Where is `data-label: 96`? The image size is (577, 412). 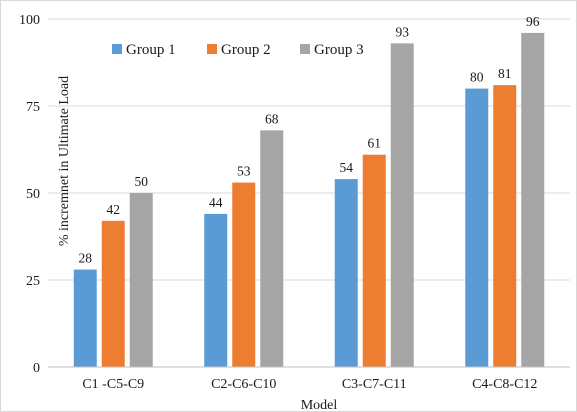 data-label: 96 is located at coordinates (533, 21).